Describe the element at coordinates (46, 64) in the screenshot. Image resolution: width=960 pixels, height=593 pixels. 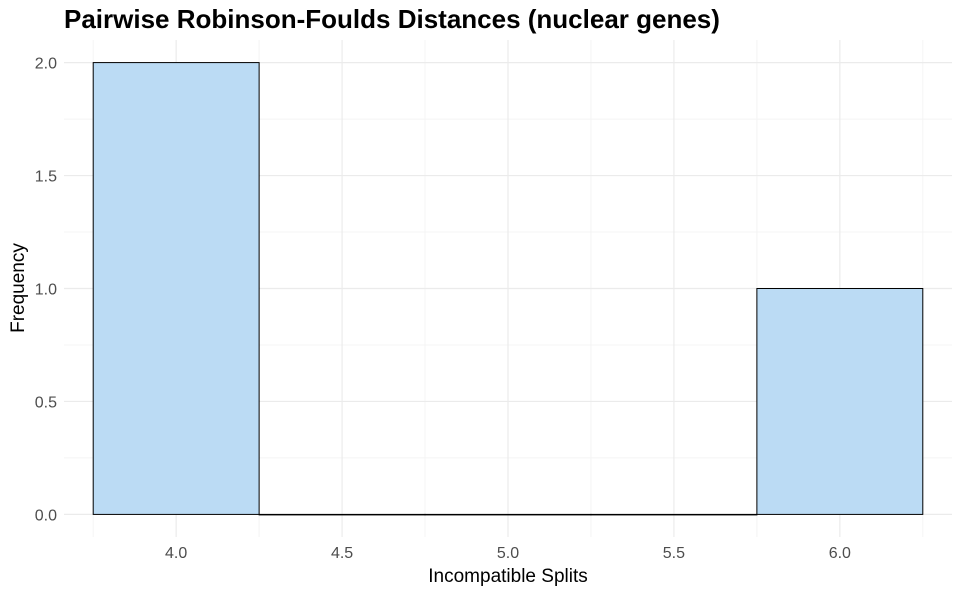
I see `y-tick-label: 2.0` at that location.